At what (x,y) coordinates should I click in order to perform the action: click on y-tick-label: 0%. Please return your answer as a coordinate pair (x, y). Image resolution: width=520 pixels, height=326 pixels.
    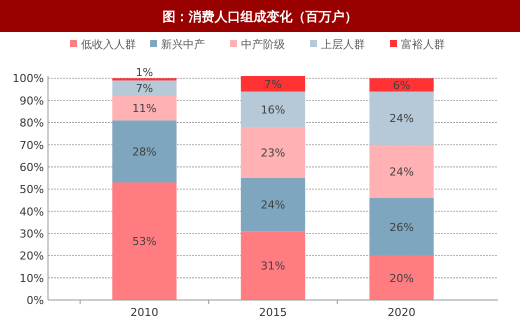
    Looking at the image, I should click on (35, 300).